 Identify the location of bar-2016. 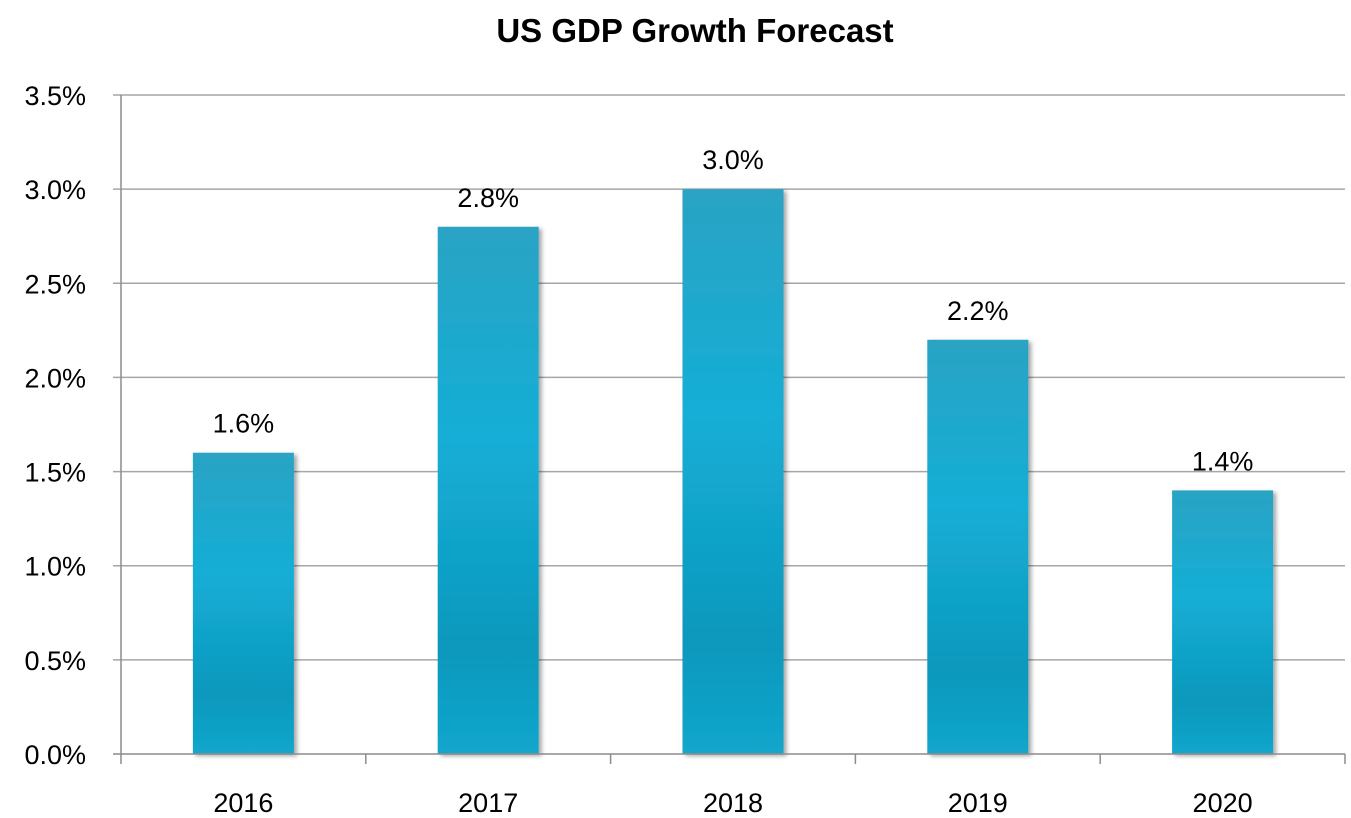
(243, 603).